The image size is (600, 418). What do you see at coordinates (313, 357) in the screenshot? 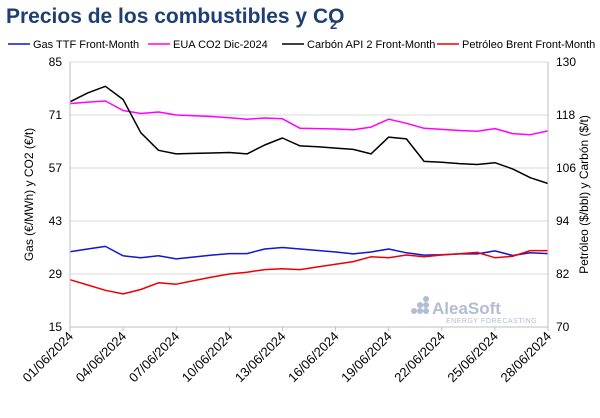
I see `x-tick-label: 16/06/2024` at bounding box center [313, 357].